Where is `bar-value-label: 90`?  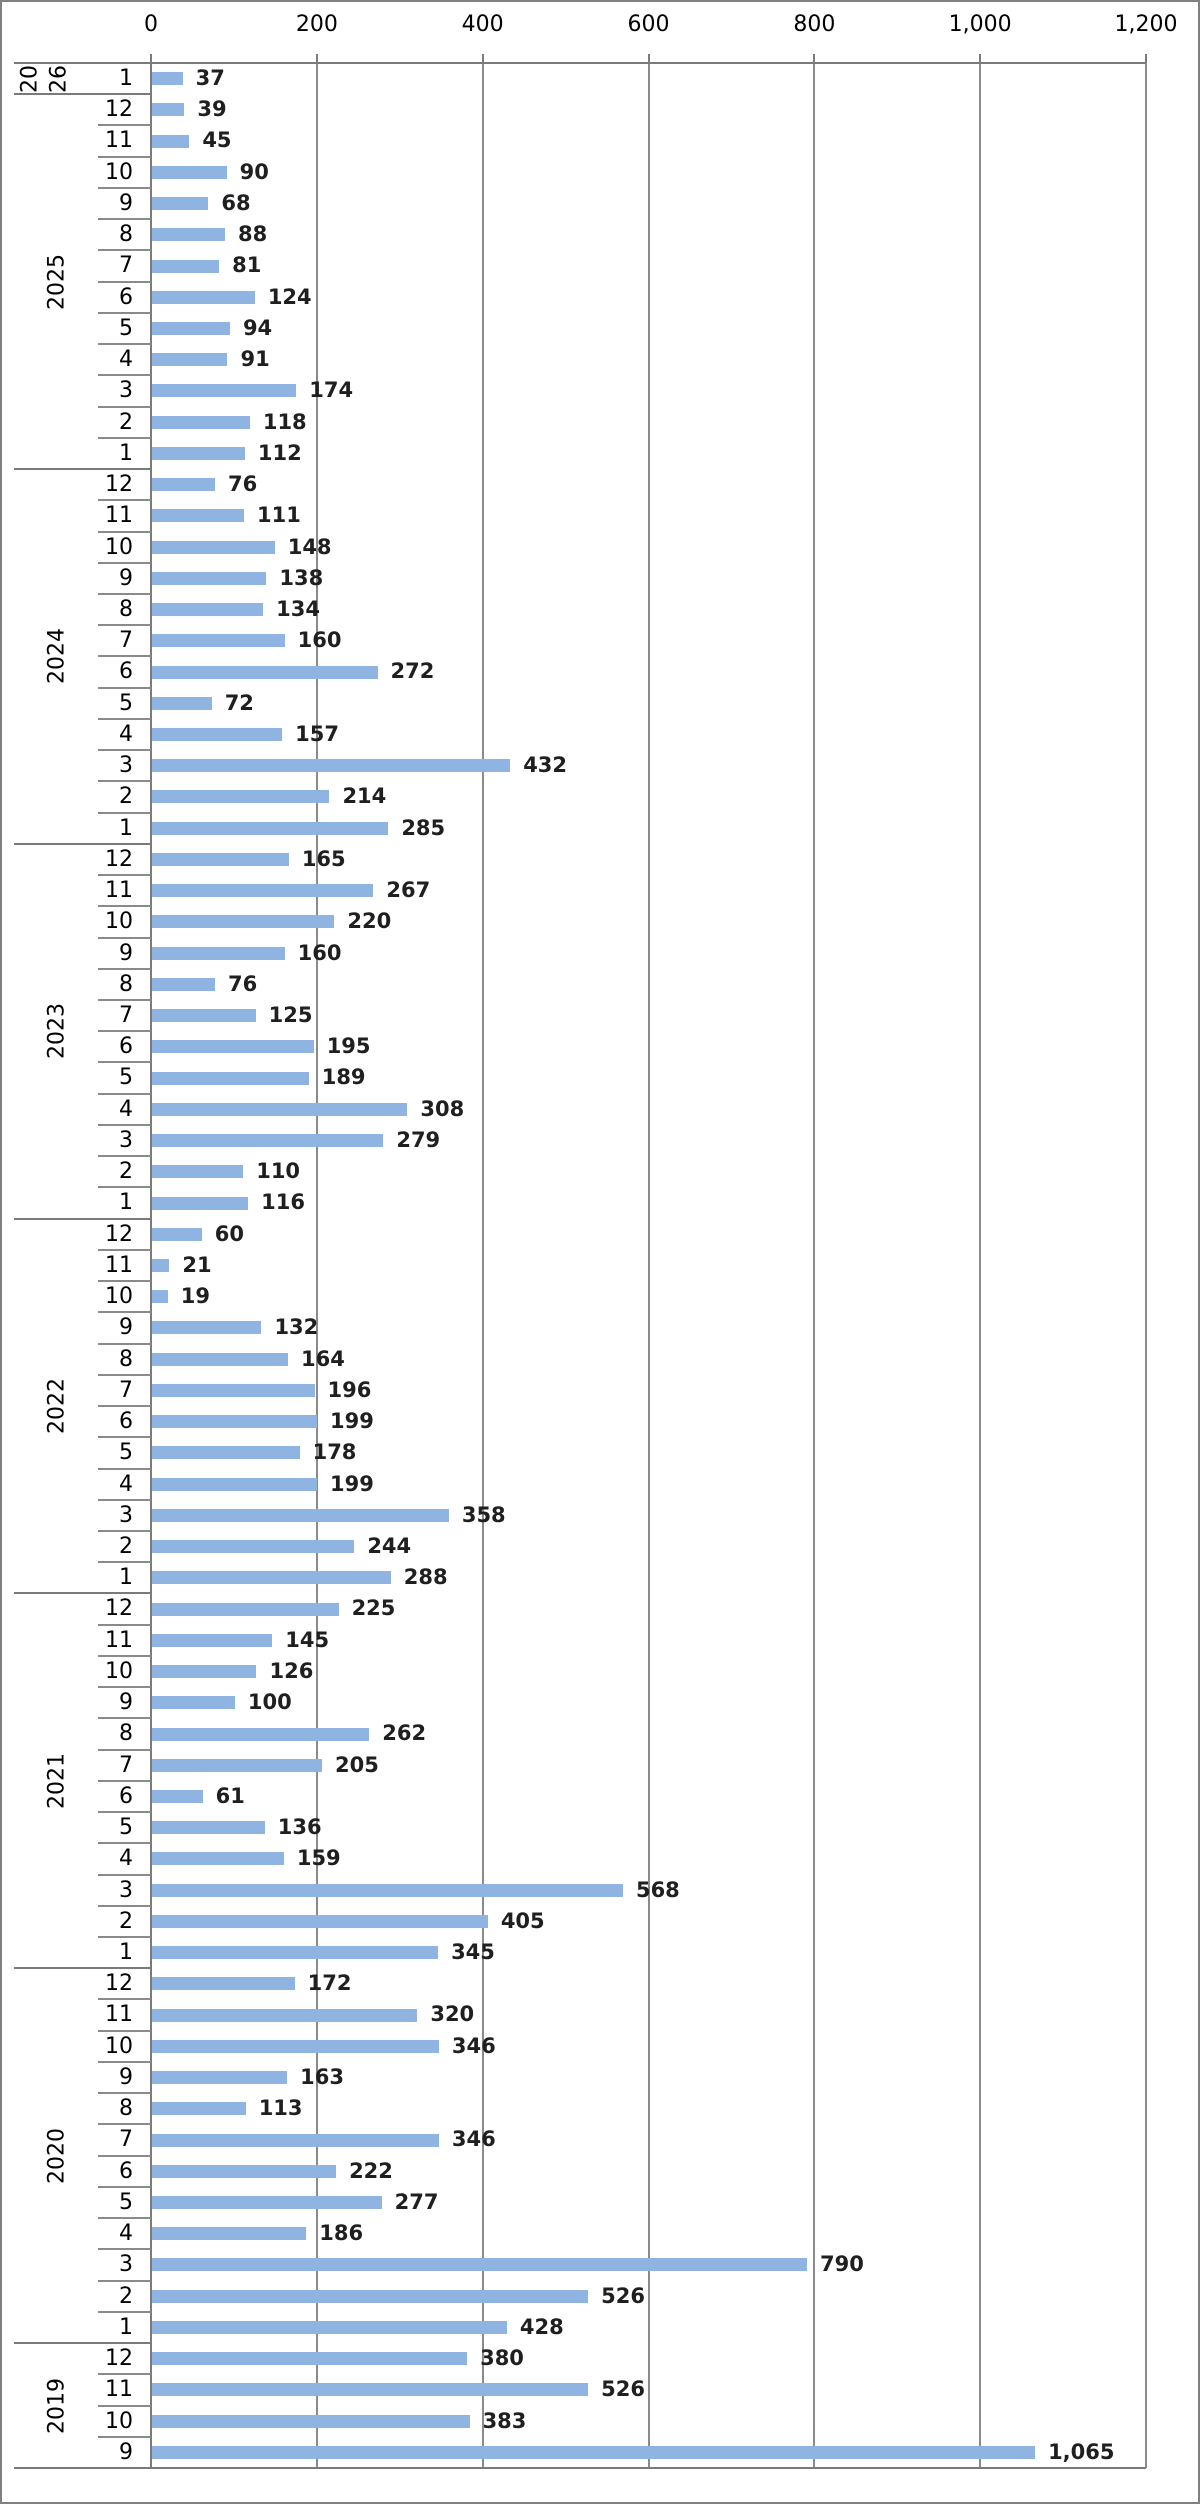 bar-value-label: 90 is located at coordinates (254, 171).